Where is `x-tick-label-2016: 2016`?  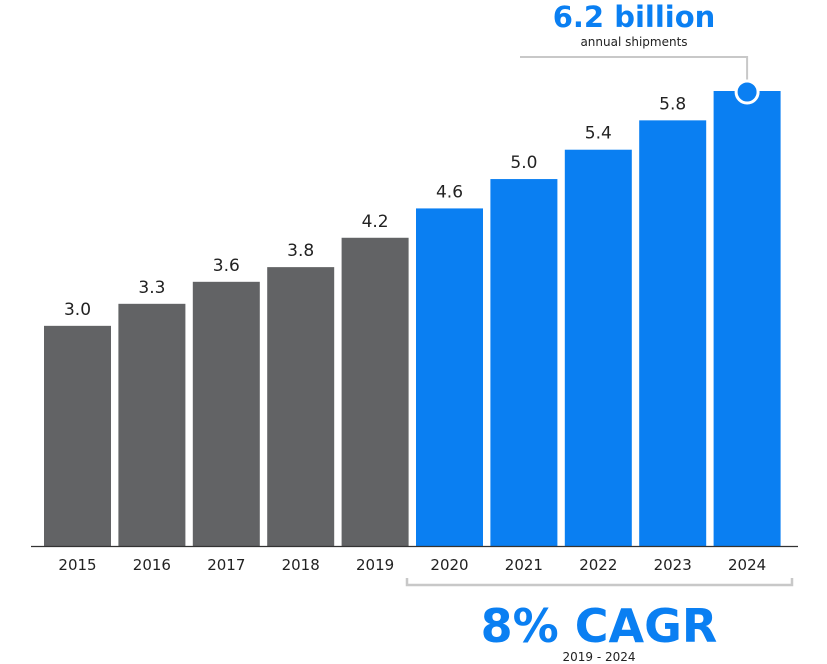
x-tick-label-2016: 2016 is located at coordinates (152, 565).